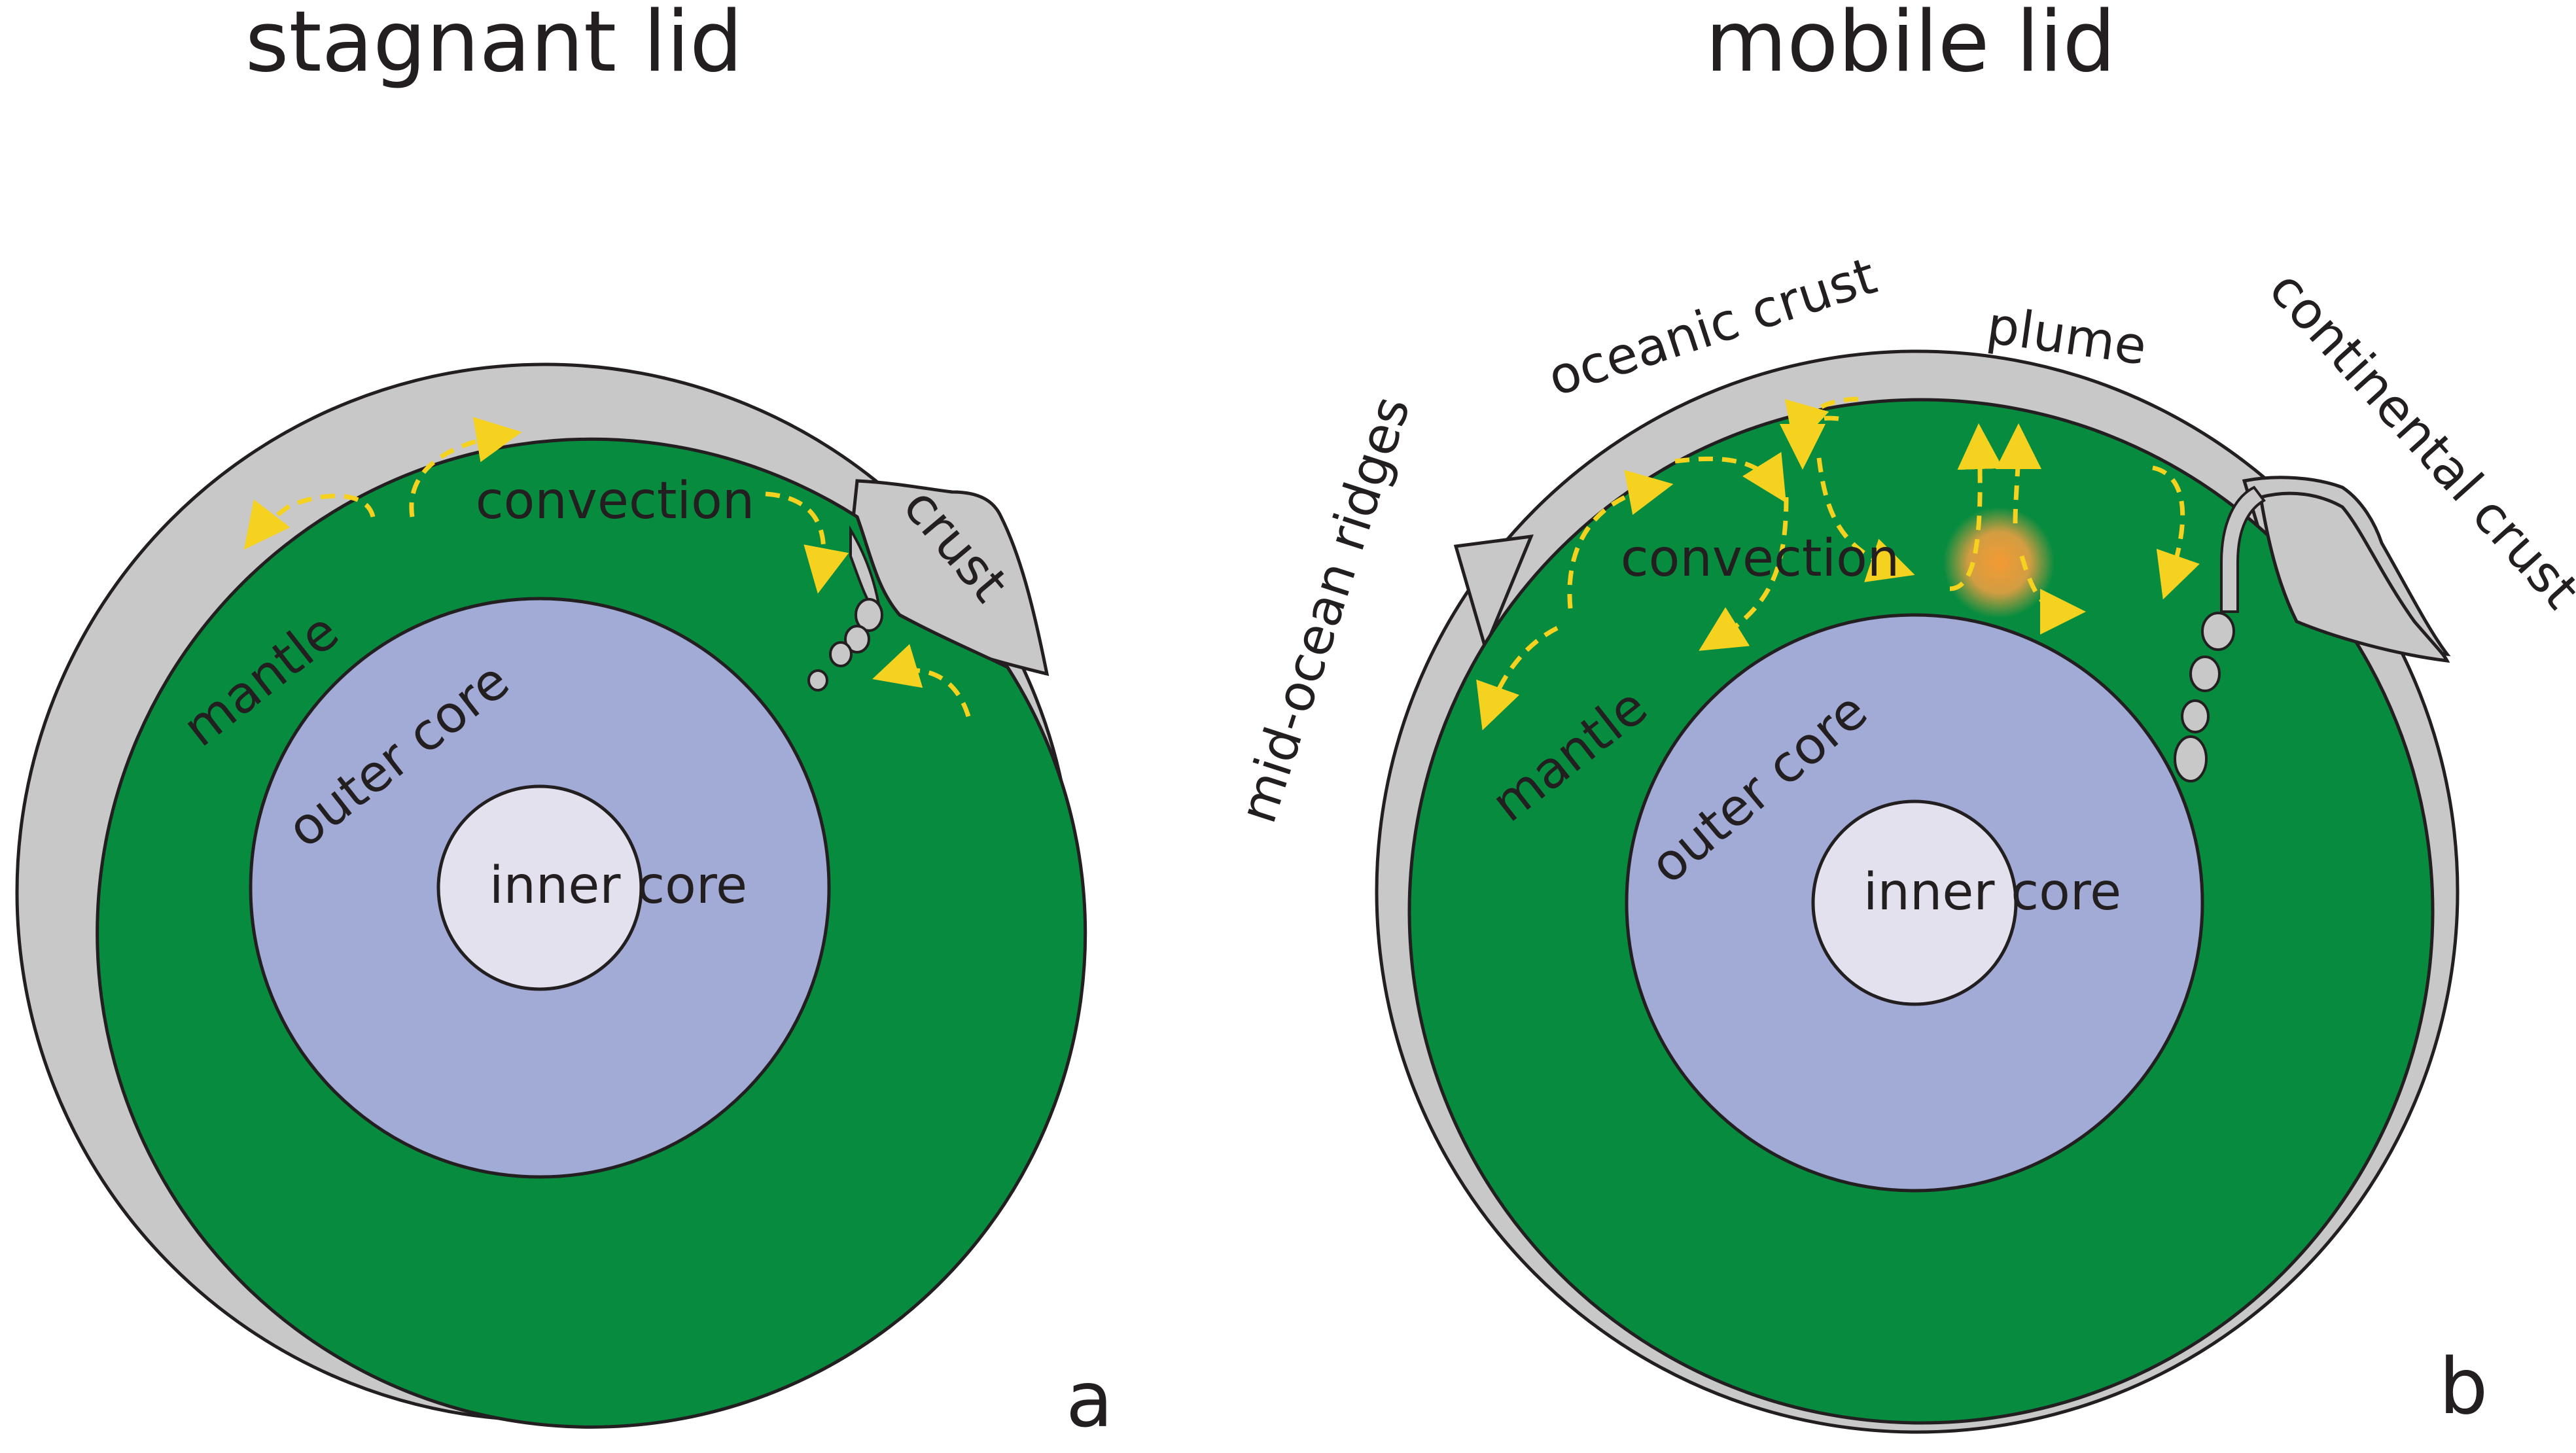  I want to click on panel-b-subducting-slab, so click(2243, 549).